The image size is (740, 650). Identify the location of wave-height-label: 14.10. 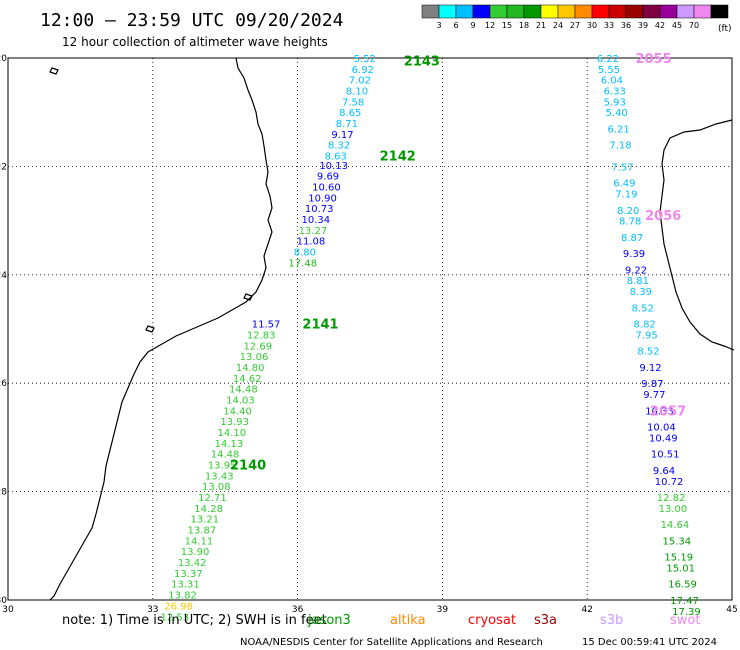
(231, 433).